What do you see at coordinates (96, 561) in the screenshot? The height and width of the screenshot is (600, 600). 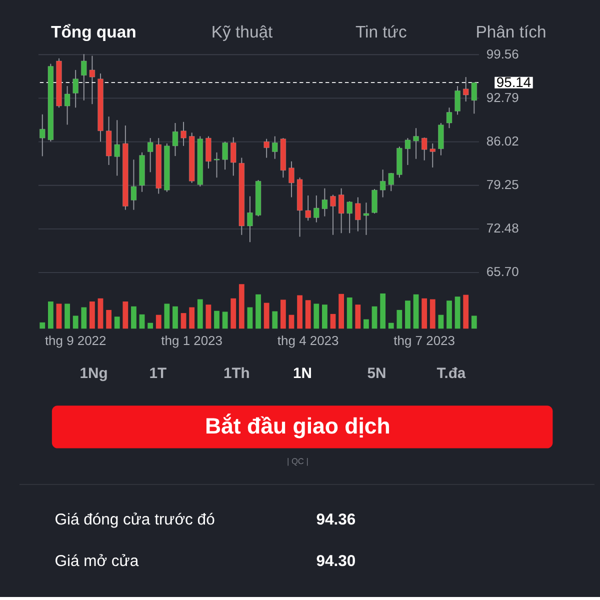 I see `text: Giá mở cửa` at bounding box center [96, 561].